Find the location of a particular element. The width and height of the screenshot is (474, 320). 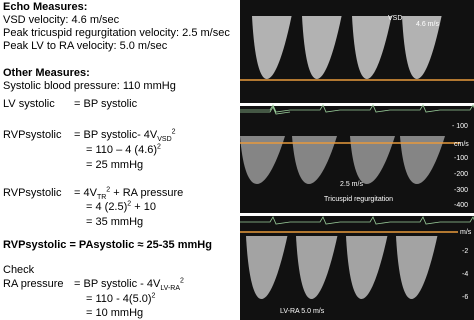

label: LV systolic is located at coordinates (29, 104).